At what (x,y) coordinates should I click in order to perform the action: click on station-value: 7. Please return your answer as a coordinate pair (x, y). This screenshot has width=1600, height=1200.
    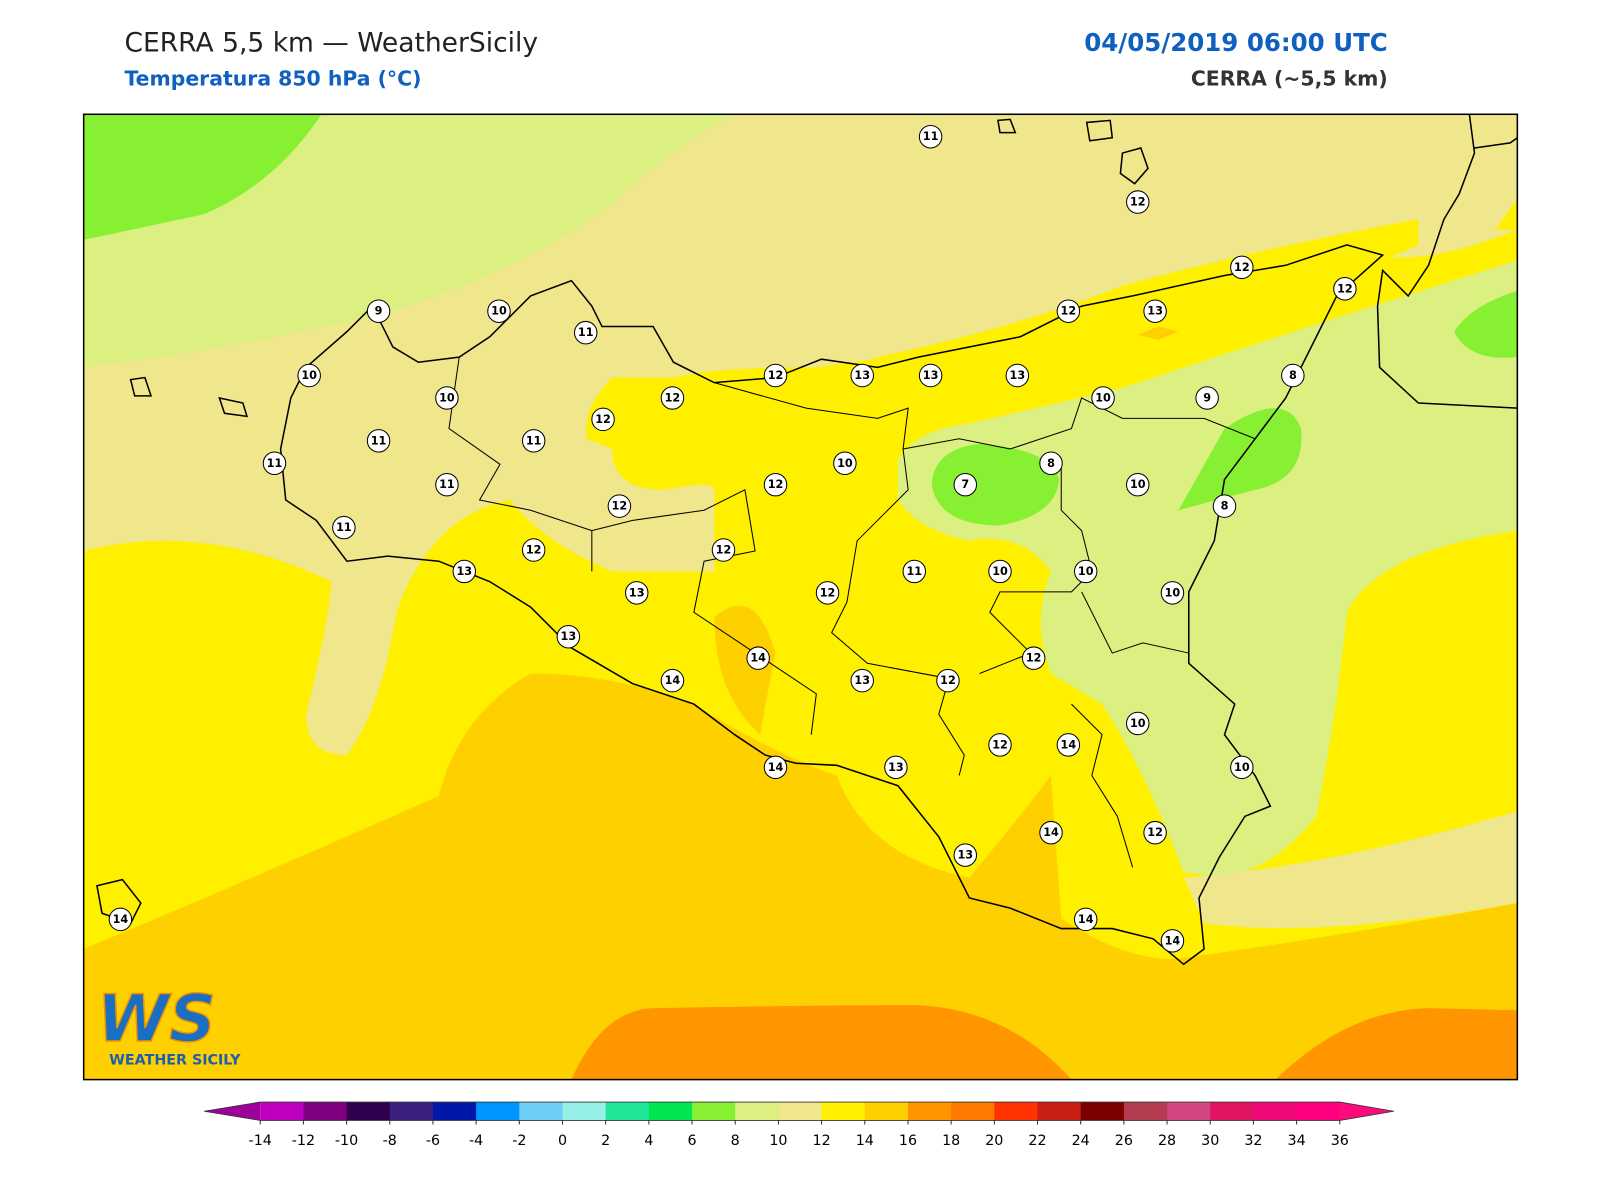
    Looking at the image, I should click on (965, 484).